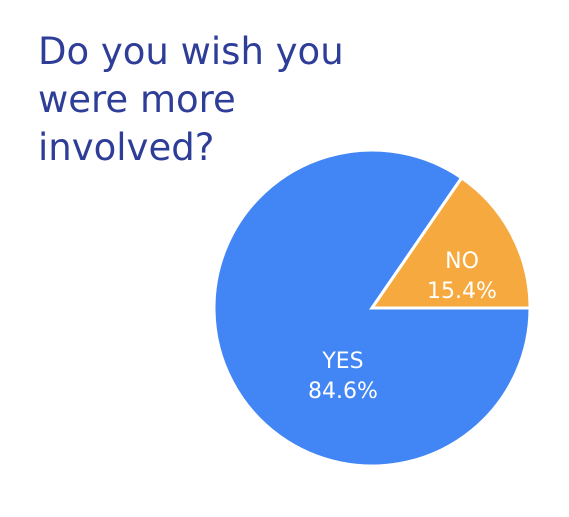  I want to click on slice-category-label: YES, so click(342, 361).